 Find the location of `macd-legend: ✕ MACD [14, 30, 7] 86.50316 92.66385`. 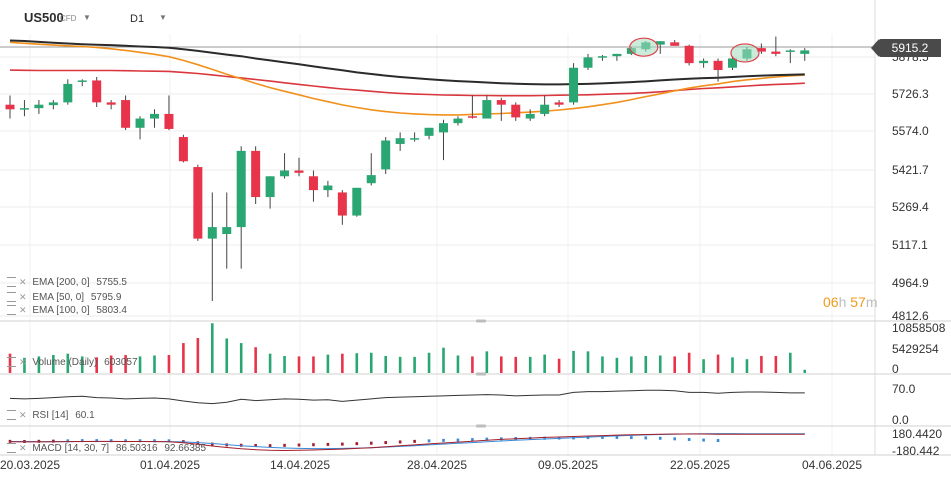

macd-legend: ✕ MACD [14, 30, 7] 86.50316 92.66385 is located at coordinates (106, 448).